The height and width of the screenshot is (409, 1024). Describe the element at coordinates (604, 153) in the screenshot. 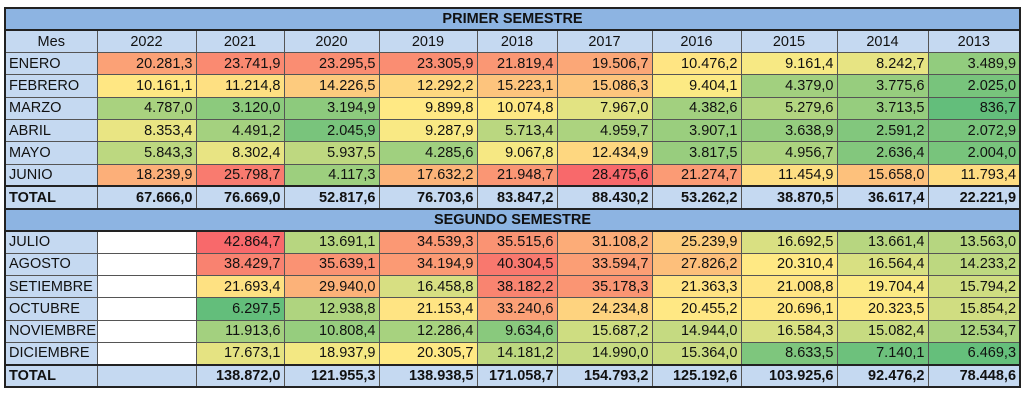

I see `value-cell: 12.434,9` at that location.